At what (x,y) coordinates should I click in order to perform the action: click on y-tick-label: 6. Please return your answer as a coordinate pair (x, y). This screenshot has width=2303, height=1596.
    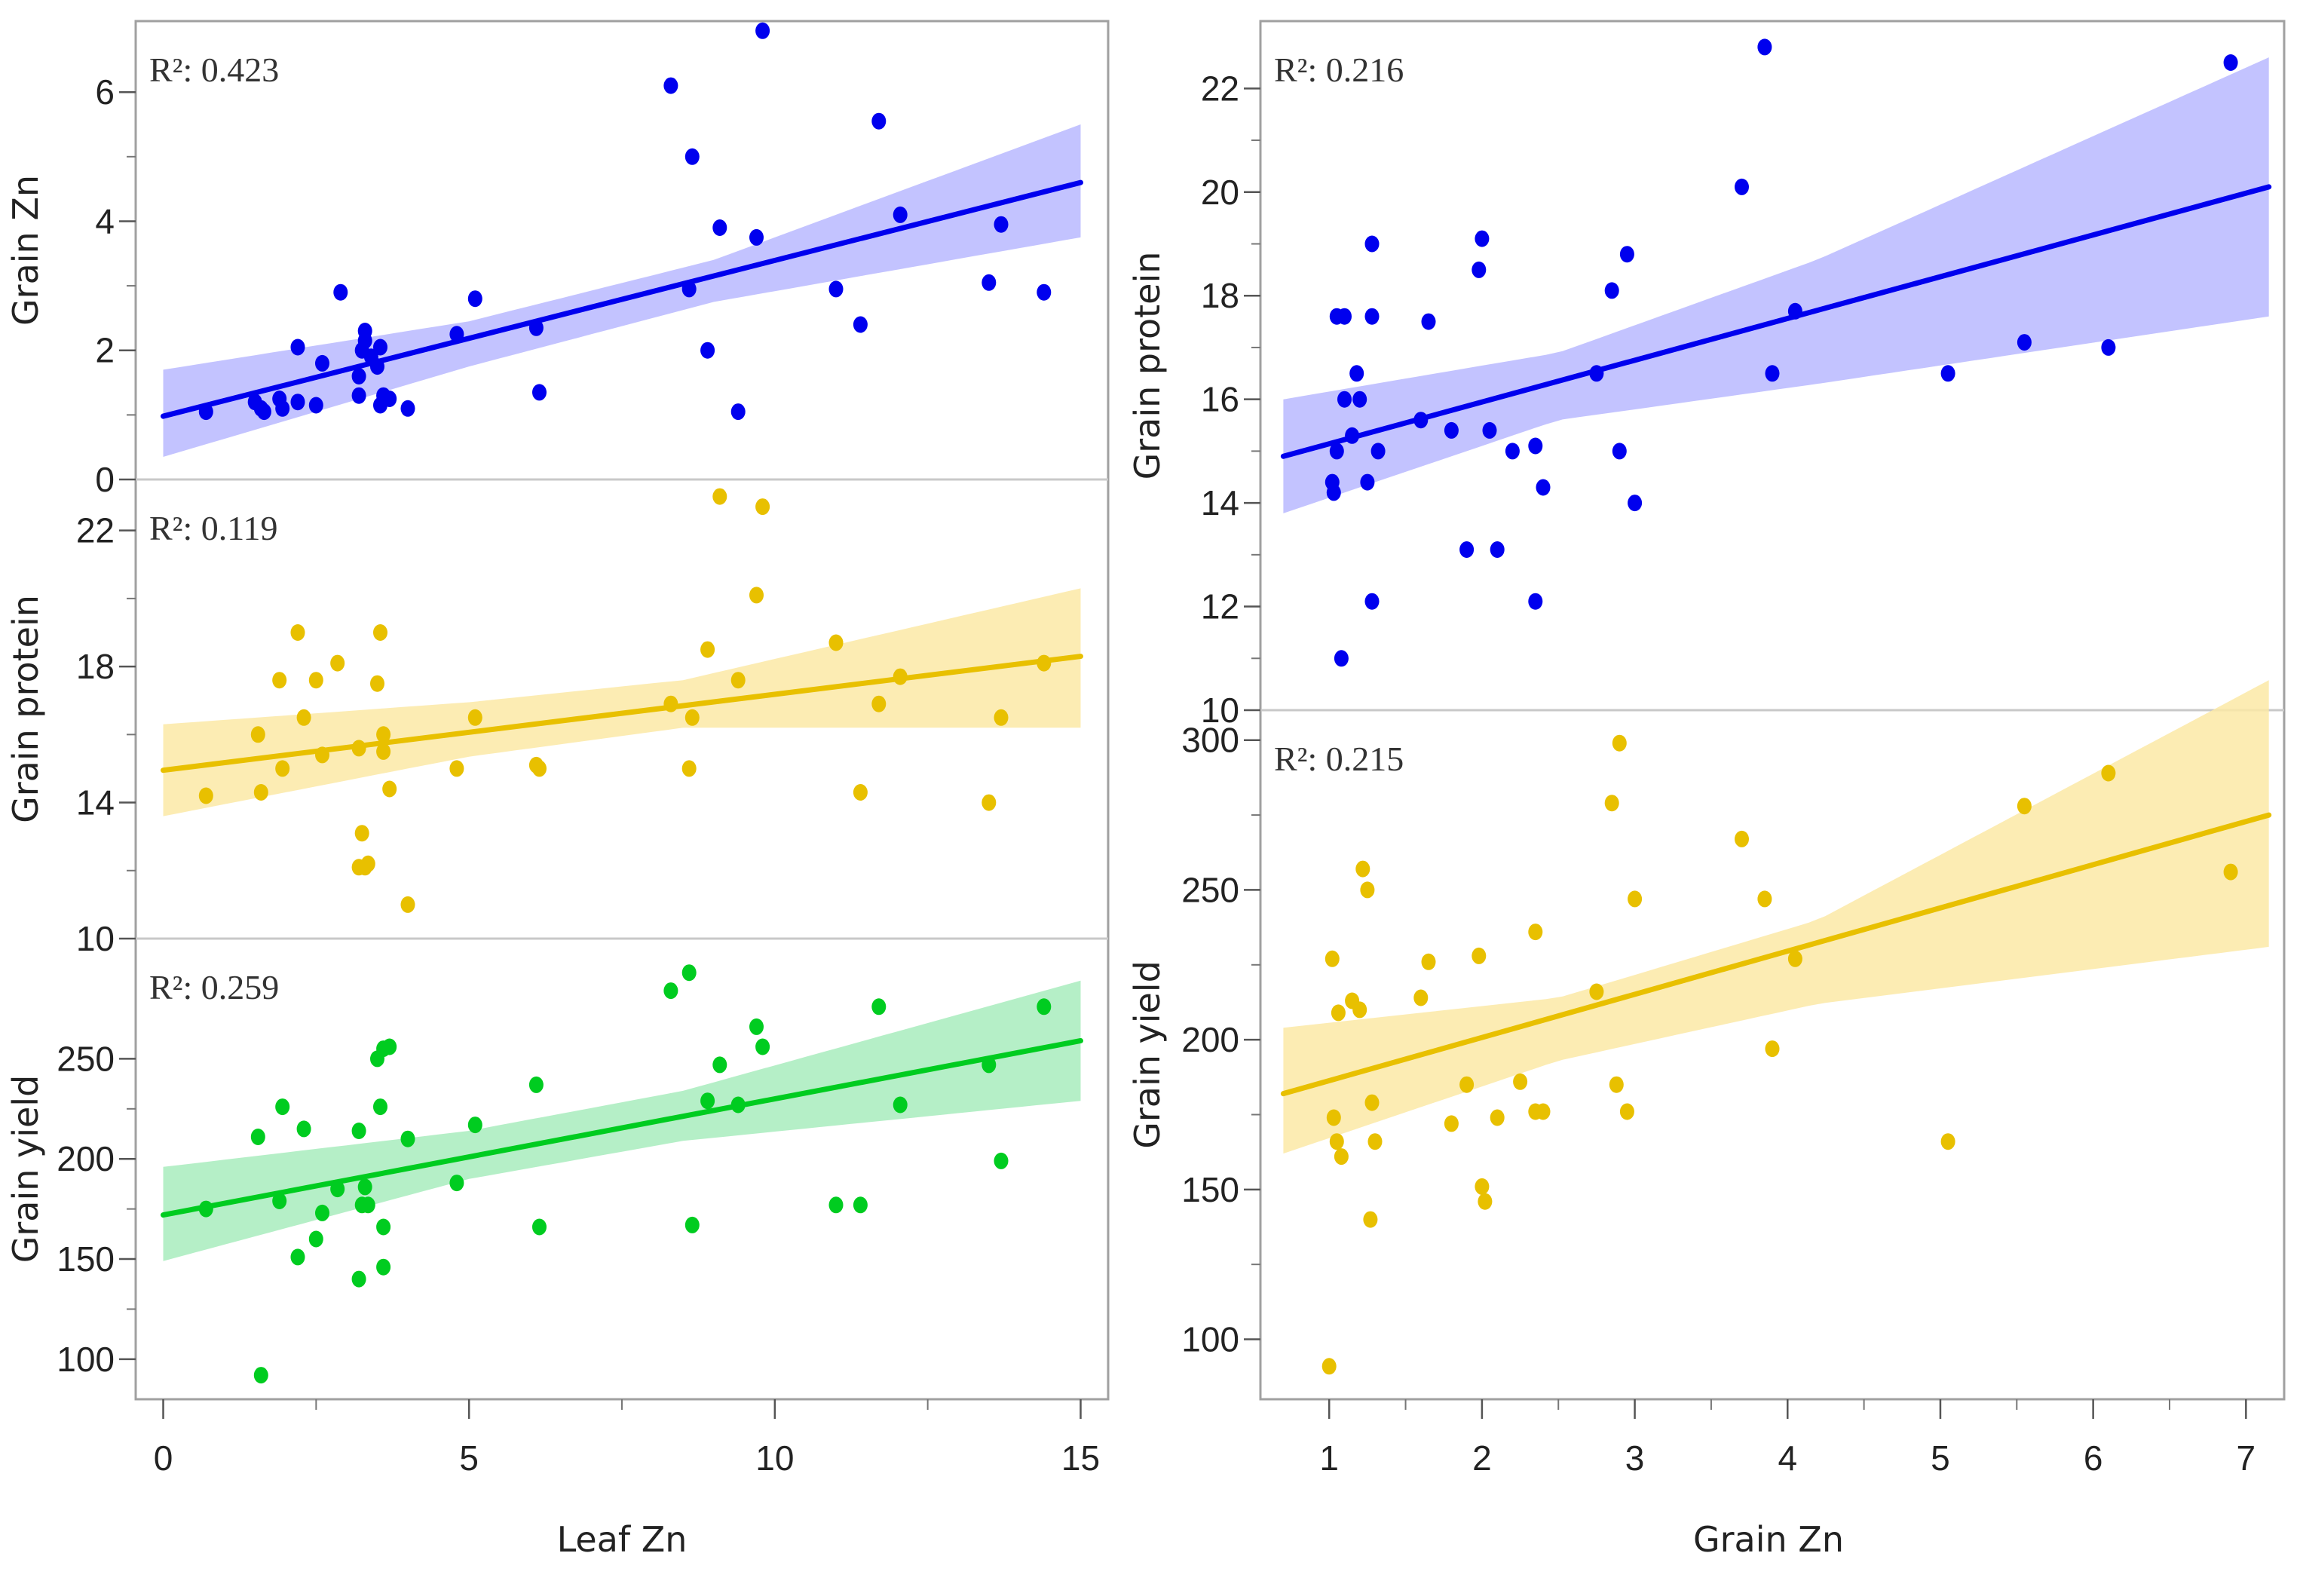
    Looking at the image, I should click on (105, 92).